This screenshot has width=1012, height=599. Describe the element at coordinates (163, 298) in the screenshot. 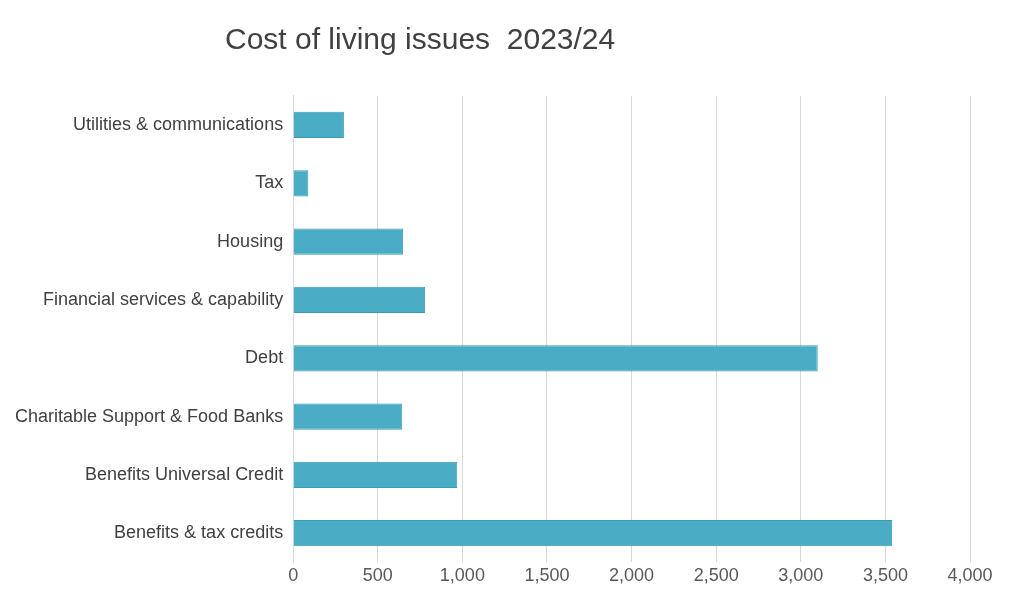

I see `y-tick-label: Financial services & capability` at that location.